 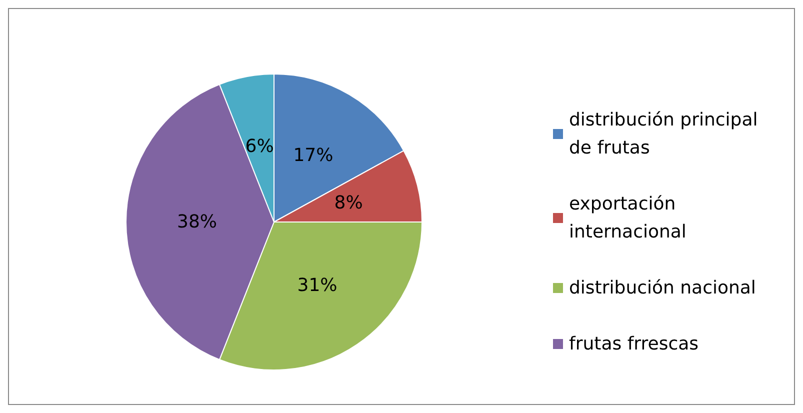 I want to click on legend-label: distribución nacional, so click(x=662, y=288).